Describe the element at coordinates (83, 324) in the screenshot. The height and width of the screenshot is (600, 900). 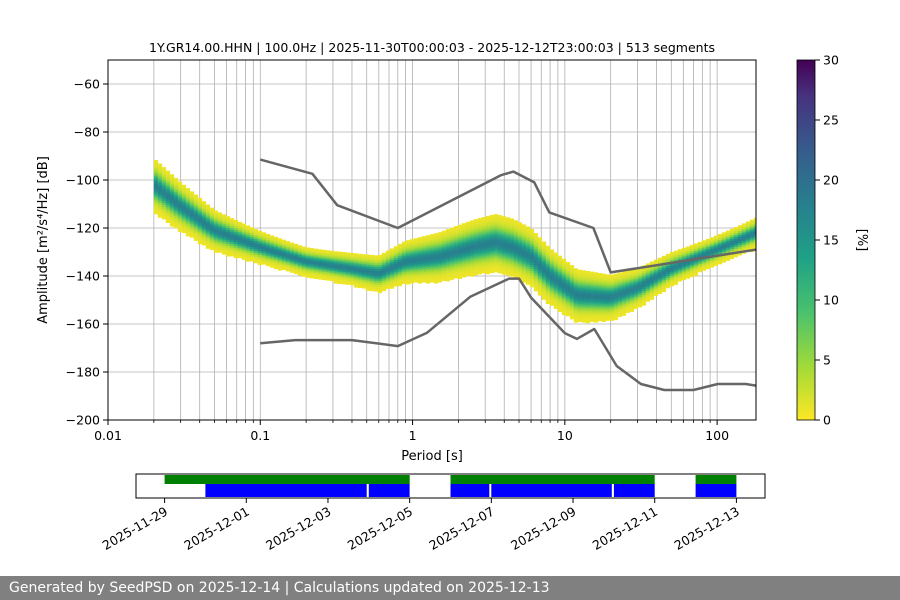
I see `y-tick-label: −160` at that location.